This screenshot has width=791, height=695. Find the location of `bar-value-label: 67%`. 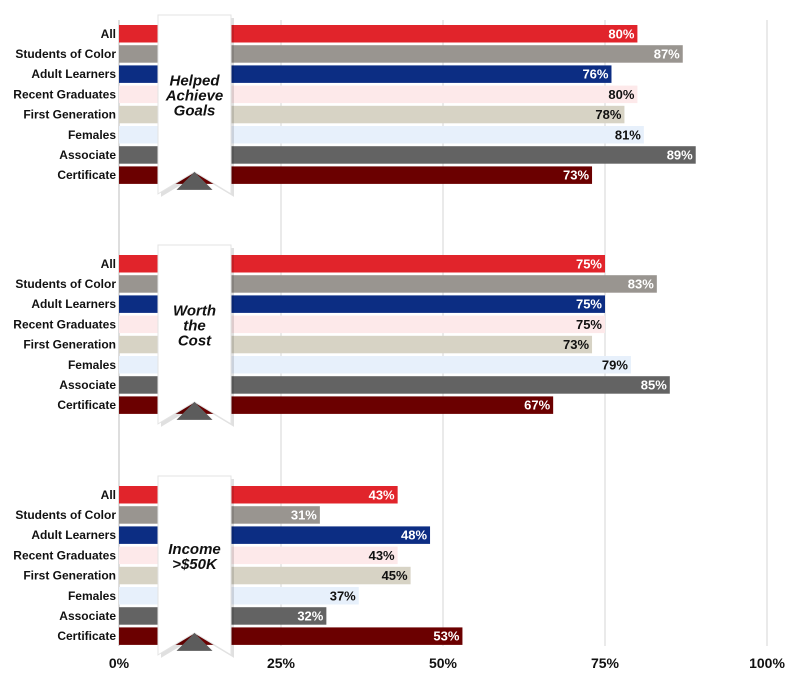

bar-value-label: 67% is located at coordinates (537, 405).